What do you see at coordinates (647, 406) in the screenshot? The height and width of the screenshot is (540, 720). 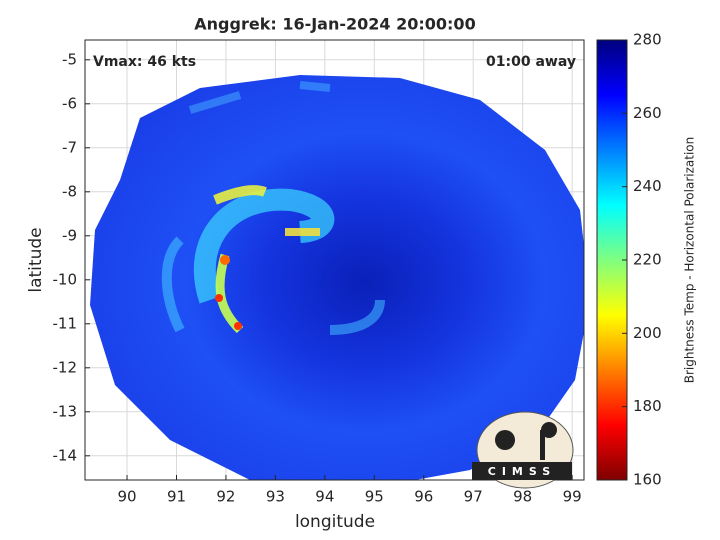 I see `colorbar-tick-label: 180` at bounding box center [647, 406].